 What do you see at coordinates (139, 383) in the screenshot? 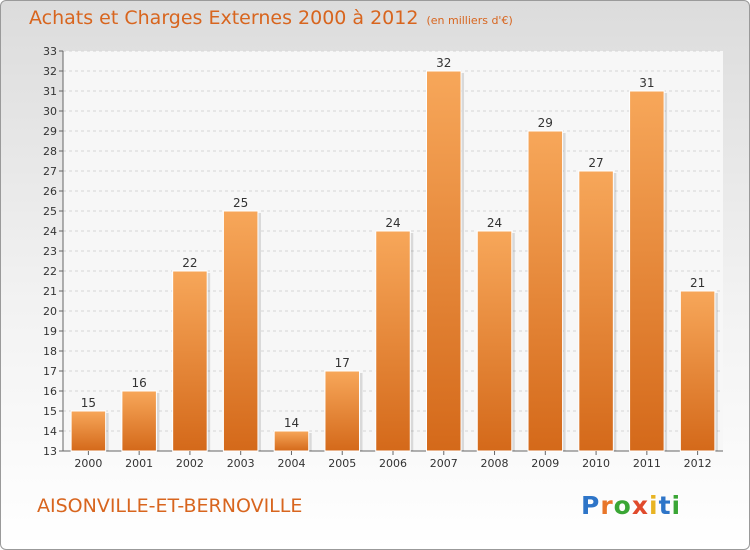
I see `bar-value-label: 16` at bounding box center [139, 383].